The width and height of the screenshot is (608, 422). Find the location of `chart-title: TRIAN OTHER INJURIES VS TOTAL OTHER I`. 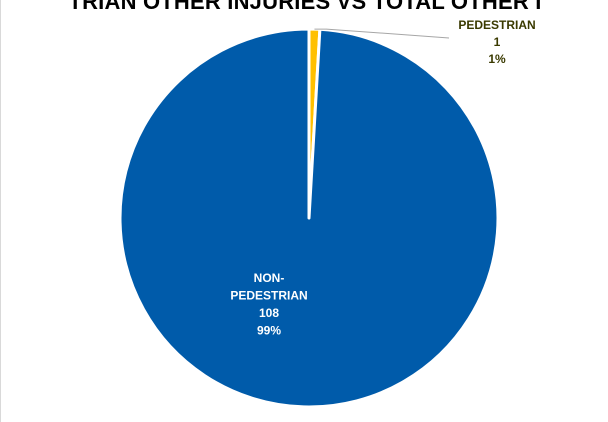

chart-title: TRIAN OTHER INJURIES VS TOTAL OTHER I is located at coordinates (305, 7).